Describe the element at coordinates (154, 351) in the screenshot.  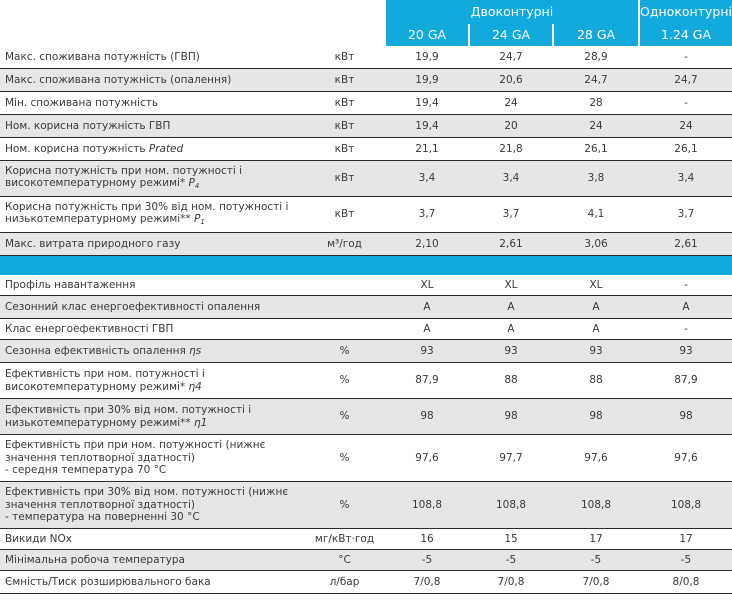
I see `row-label: Сезонна ефективність опалення ηs` at that location.